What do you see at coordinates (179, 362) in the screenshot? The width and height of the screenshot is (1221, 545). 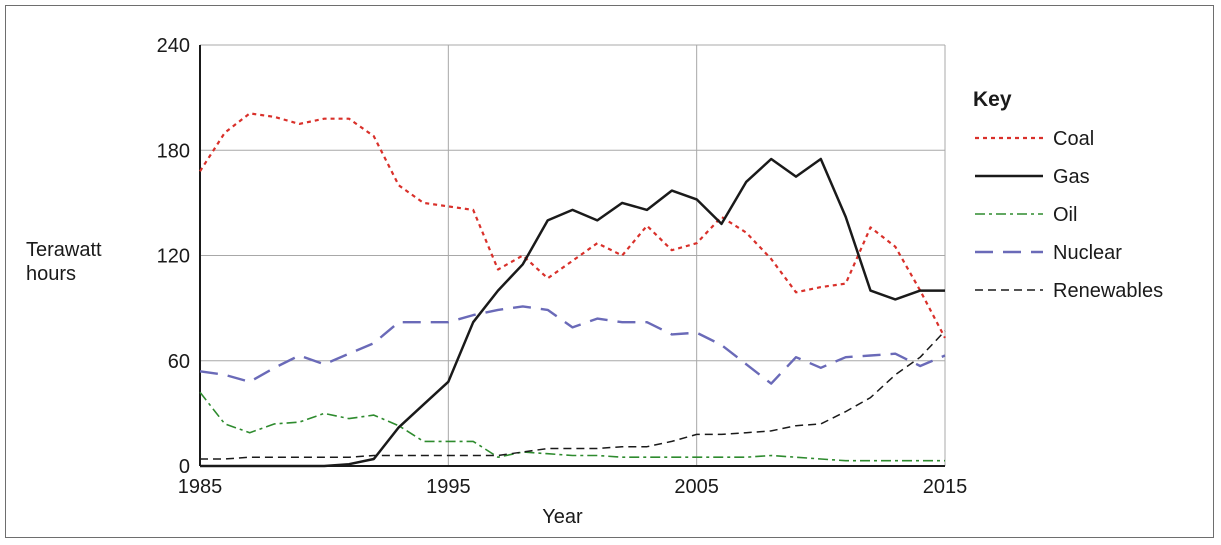 I see `y-tick-label-60: 60` at bounding box center [179, 362].